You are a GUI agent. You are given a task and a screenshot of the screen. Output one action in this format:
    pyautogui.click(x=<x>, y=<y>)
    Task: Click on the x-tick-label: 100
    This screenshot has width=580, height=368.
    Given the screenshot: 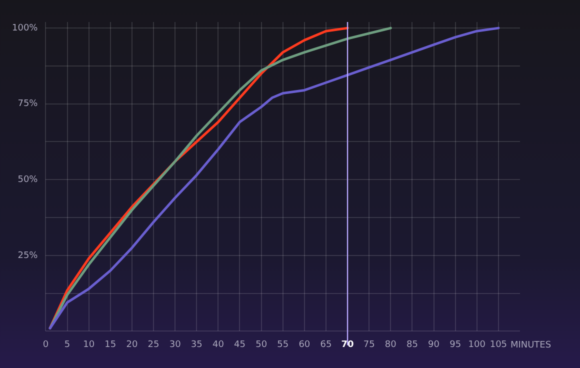 What is the action you would take?
    pyautogui.click(x=477, y=345)
    